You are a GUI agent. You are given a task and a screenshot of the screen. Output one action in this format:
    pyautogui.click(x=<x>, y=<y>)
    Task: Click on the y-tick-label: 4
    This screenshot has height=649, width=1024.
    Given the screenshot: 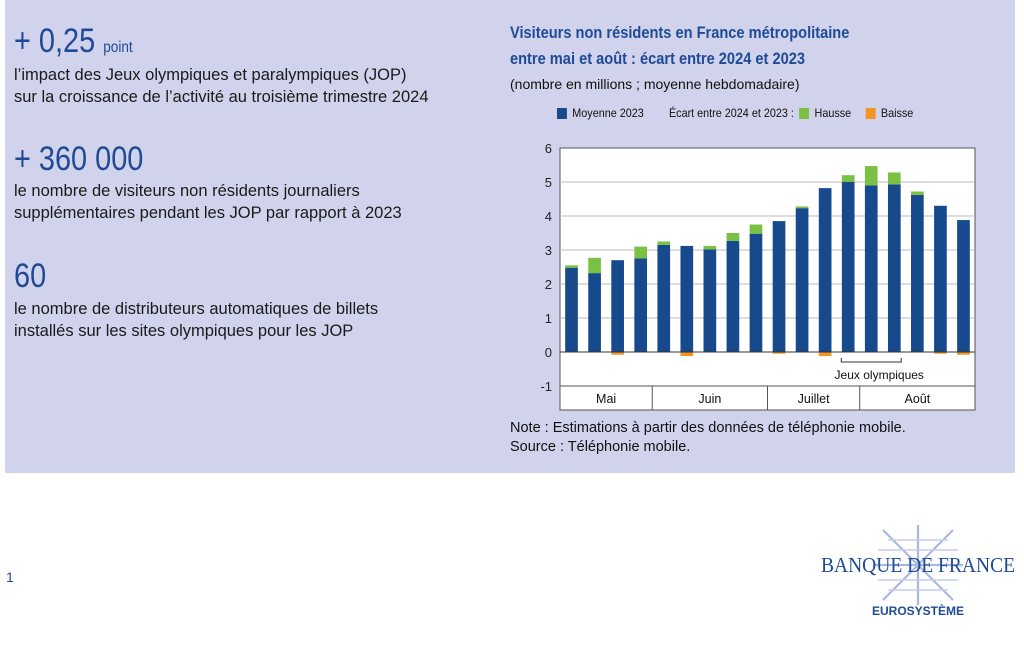 What is the action you would take?
    pyautogui.click(x=548, y=216)
    